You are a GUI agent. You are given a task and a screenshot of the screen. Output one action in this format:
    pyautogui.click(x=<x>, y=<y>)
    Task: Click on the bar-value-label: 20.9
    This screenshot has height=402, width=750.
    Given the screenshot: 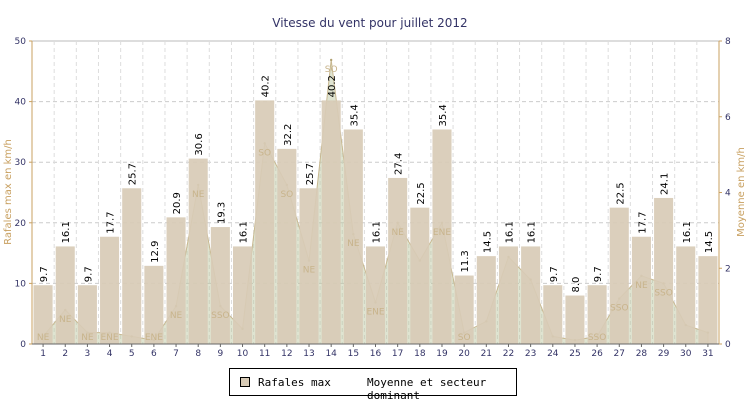 What is the action you would take?
    pyautogui.click(x=177, y=203)
    